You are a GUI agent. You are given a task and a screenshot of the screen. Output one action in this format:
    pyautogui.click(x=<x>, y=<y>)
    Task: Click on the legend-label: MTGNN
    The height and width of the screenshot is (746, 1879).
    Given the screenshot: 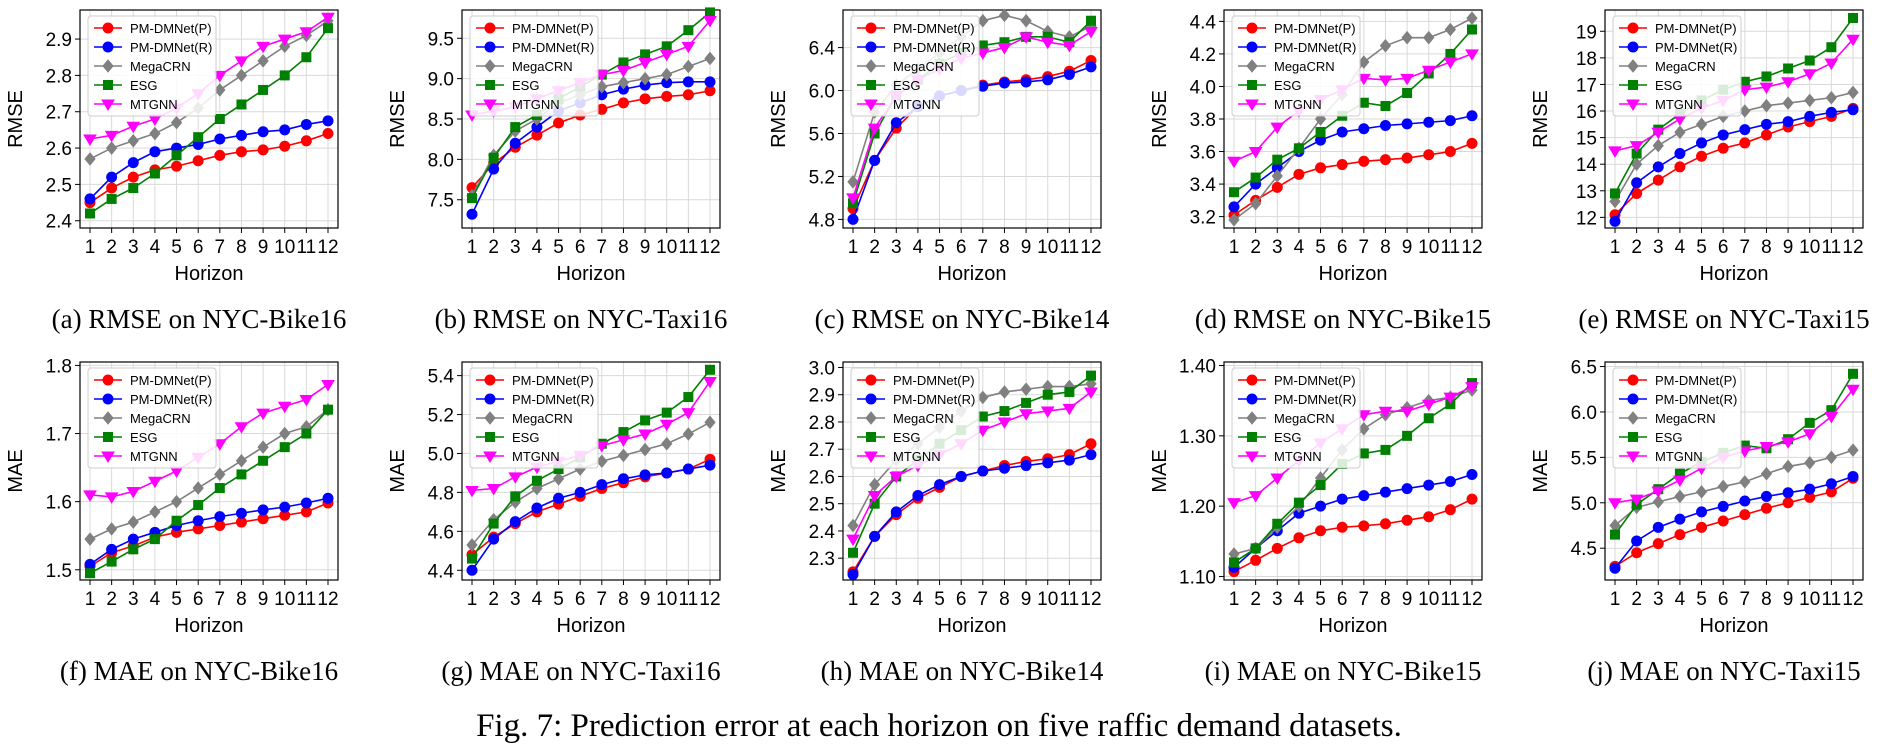 What is the action you would take?
    pyautogui.click(x=1679, y=104)
    